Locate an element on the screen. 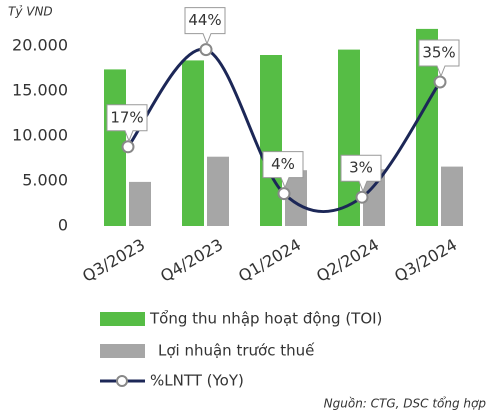 This screenshot has width=492, height=415. source: Nguồn: CTG, DSC tổng hợp is located at coordinates (405, 404).